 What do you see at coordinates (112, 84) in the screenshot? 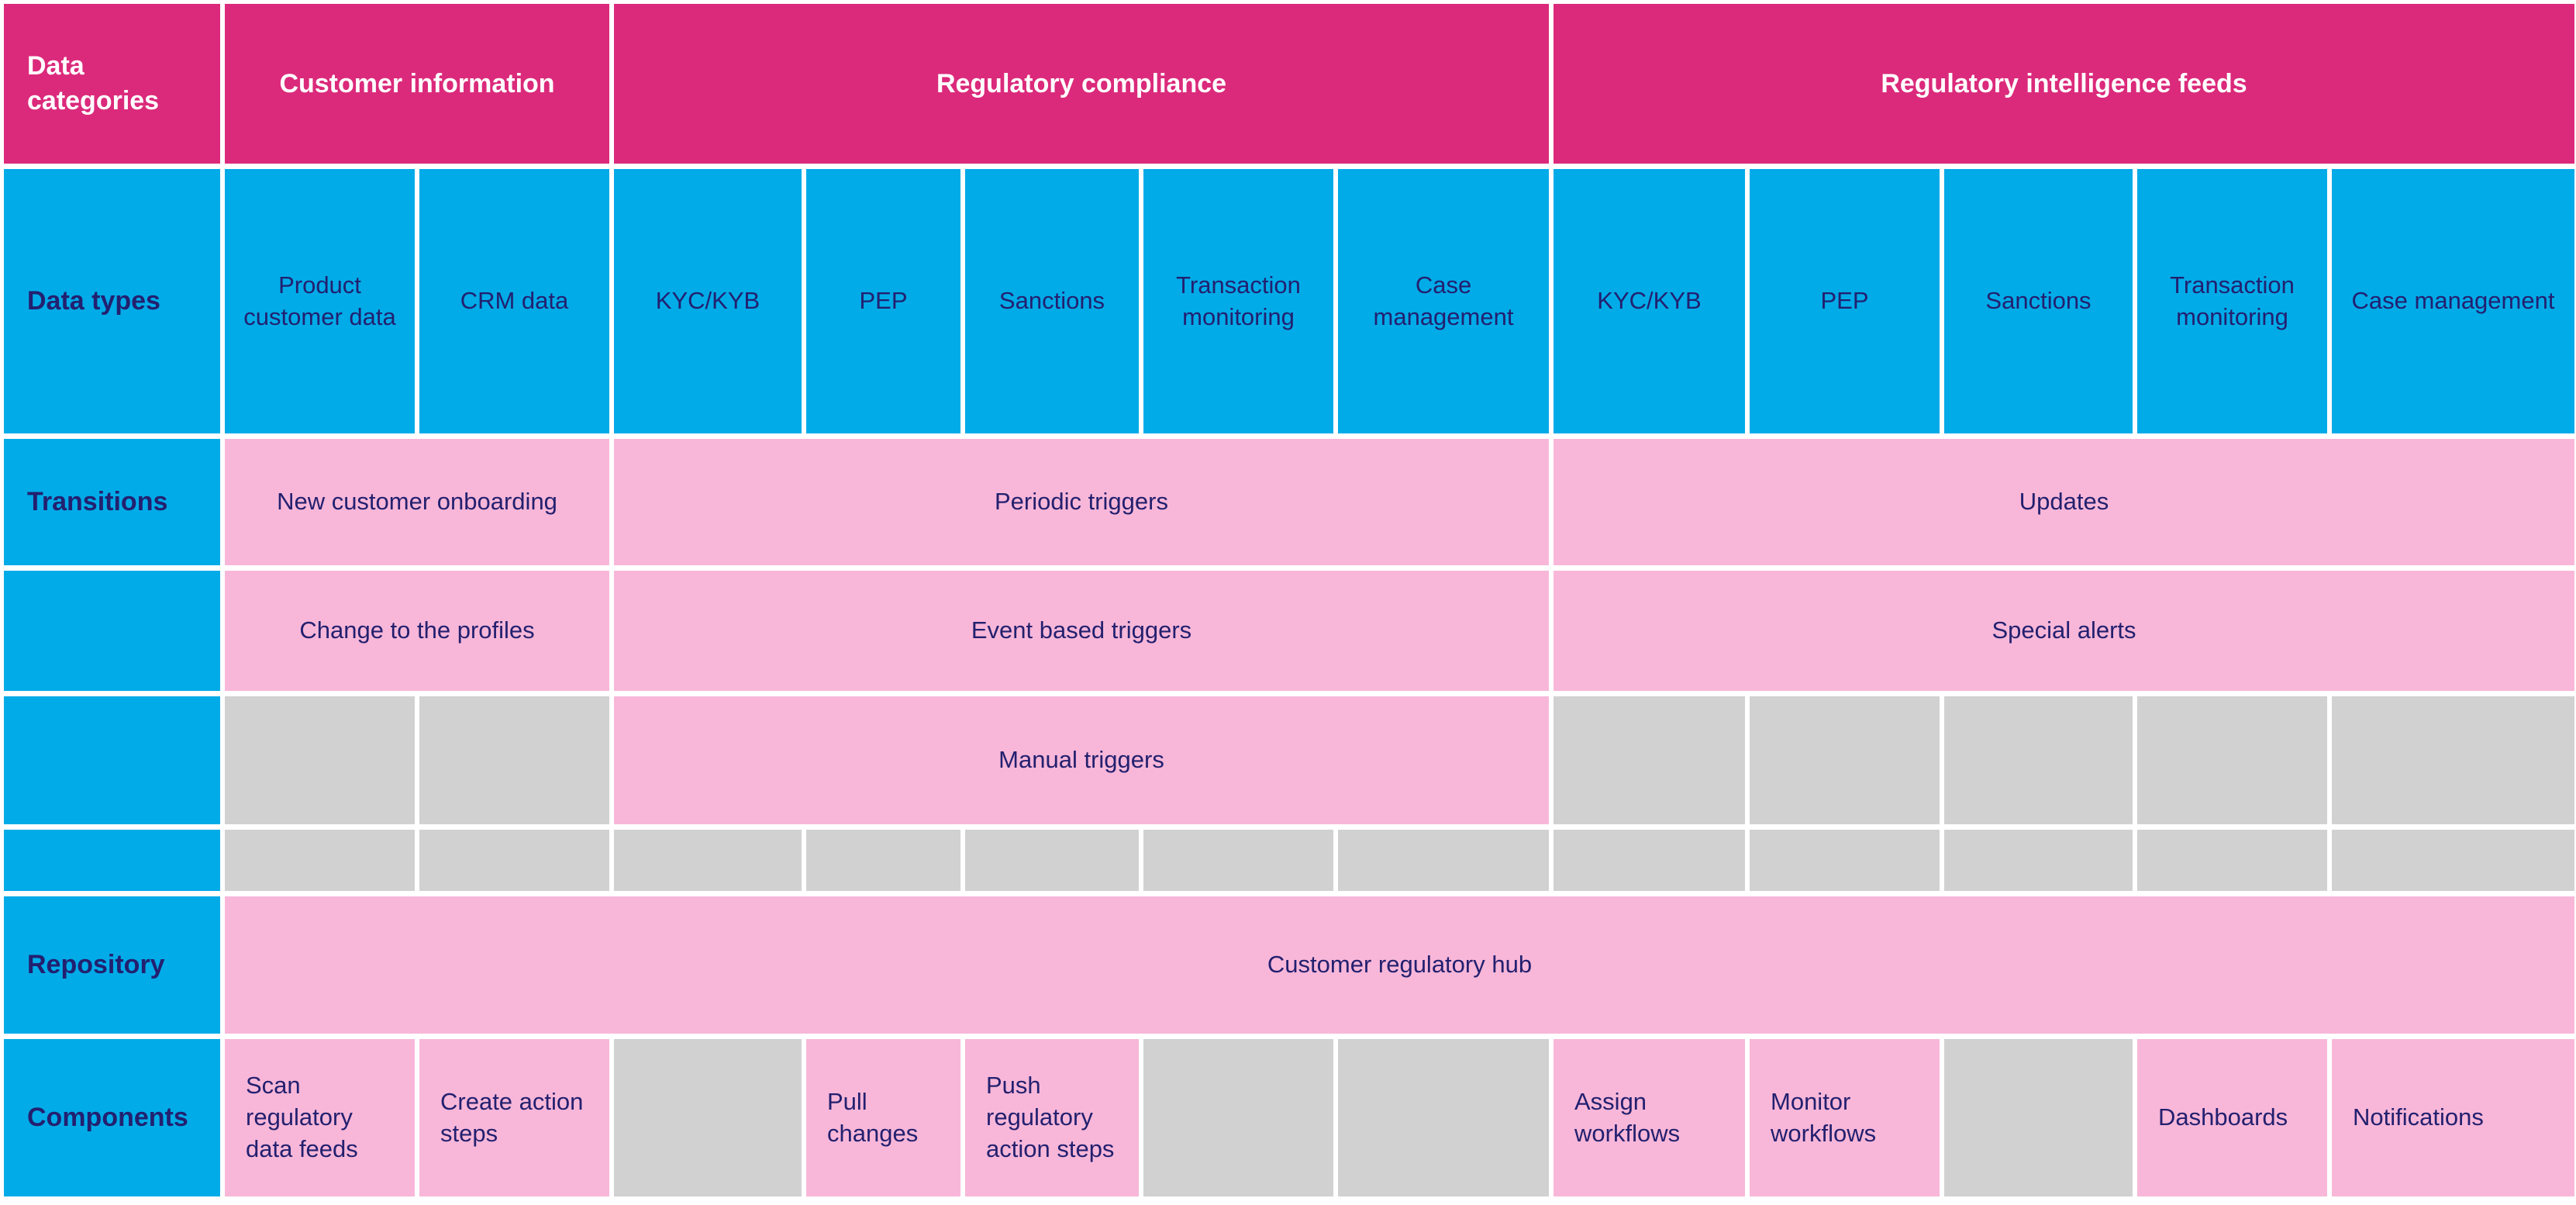
I see `row-label-data-categories: Data categories` at bounding box center [112, 84].